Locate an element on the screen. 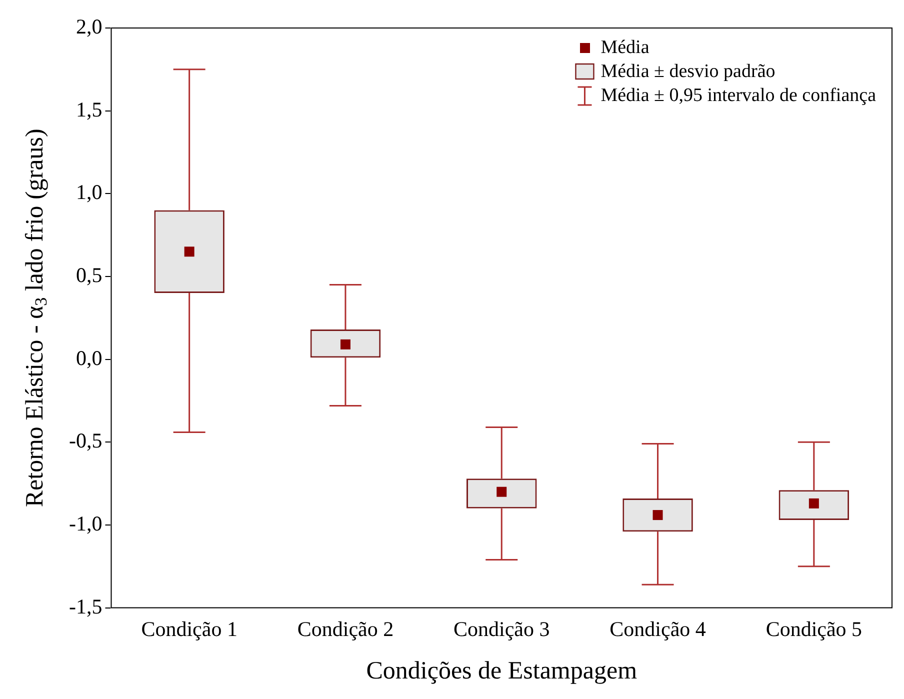 This screenshot has height=699, width=904. x-tick-label: Condição 3 is located at coordinates (502, 628).